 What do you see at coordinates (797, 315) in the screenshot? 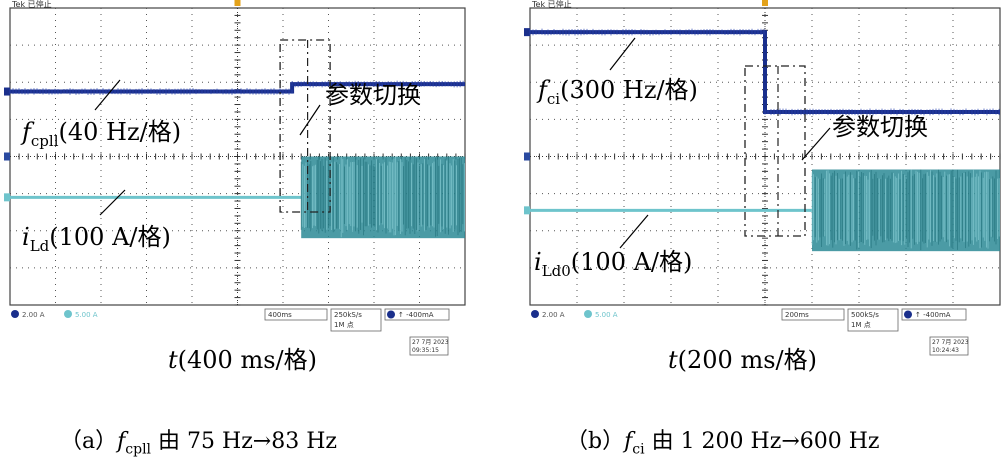
I see `timebase-readout: 200ms` at bounding box center [797, 315].